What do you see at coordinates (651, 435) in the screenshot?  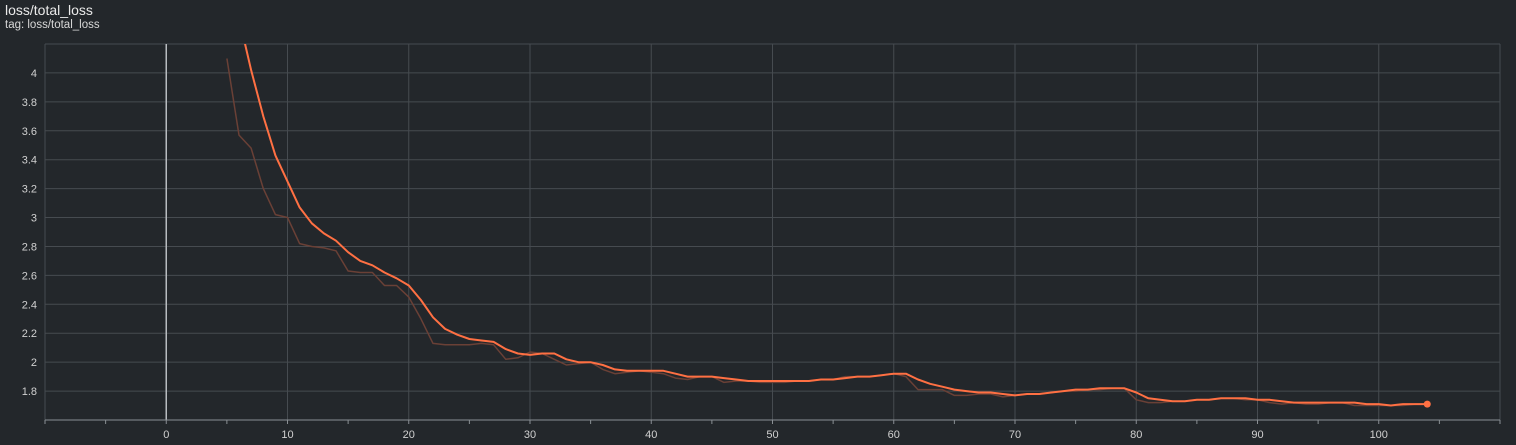 I see `x-tick-label: 40` at bounding box center [651, 435].